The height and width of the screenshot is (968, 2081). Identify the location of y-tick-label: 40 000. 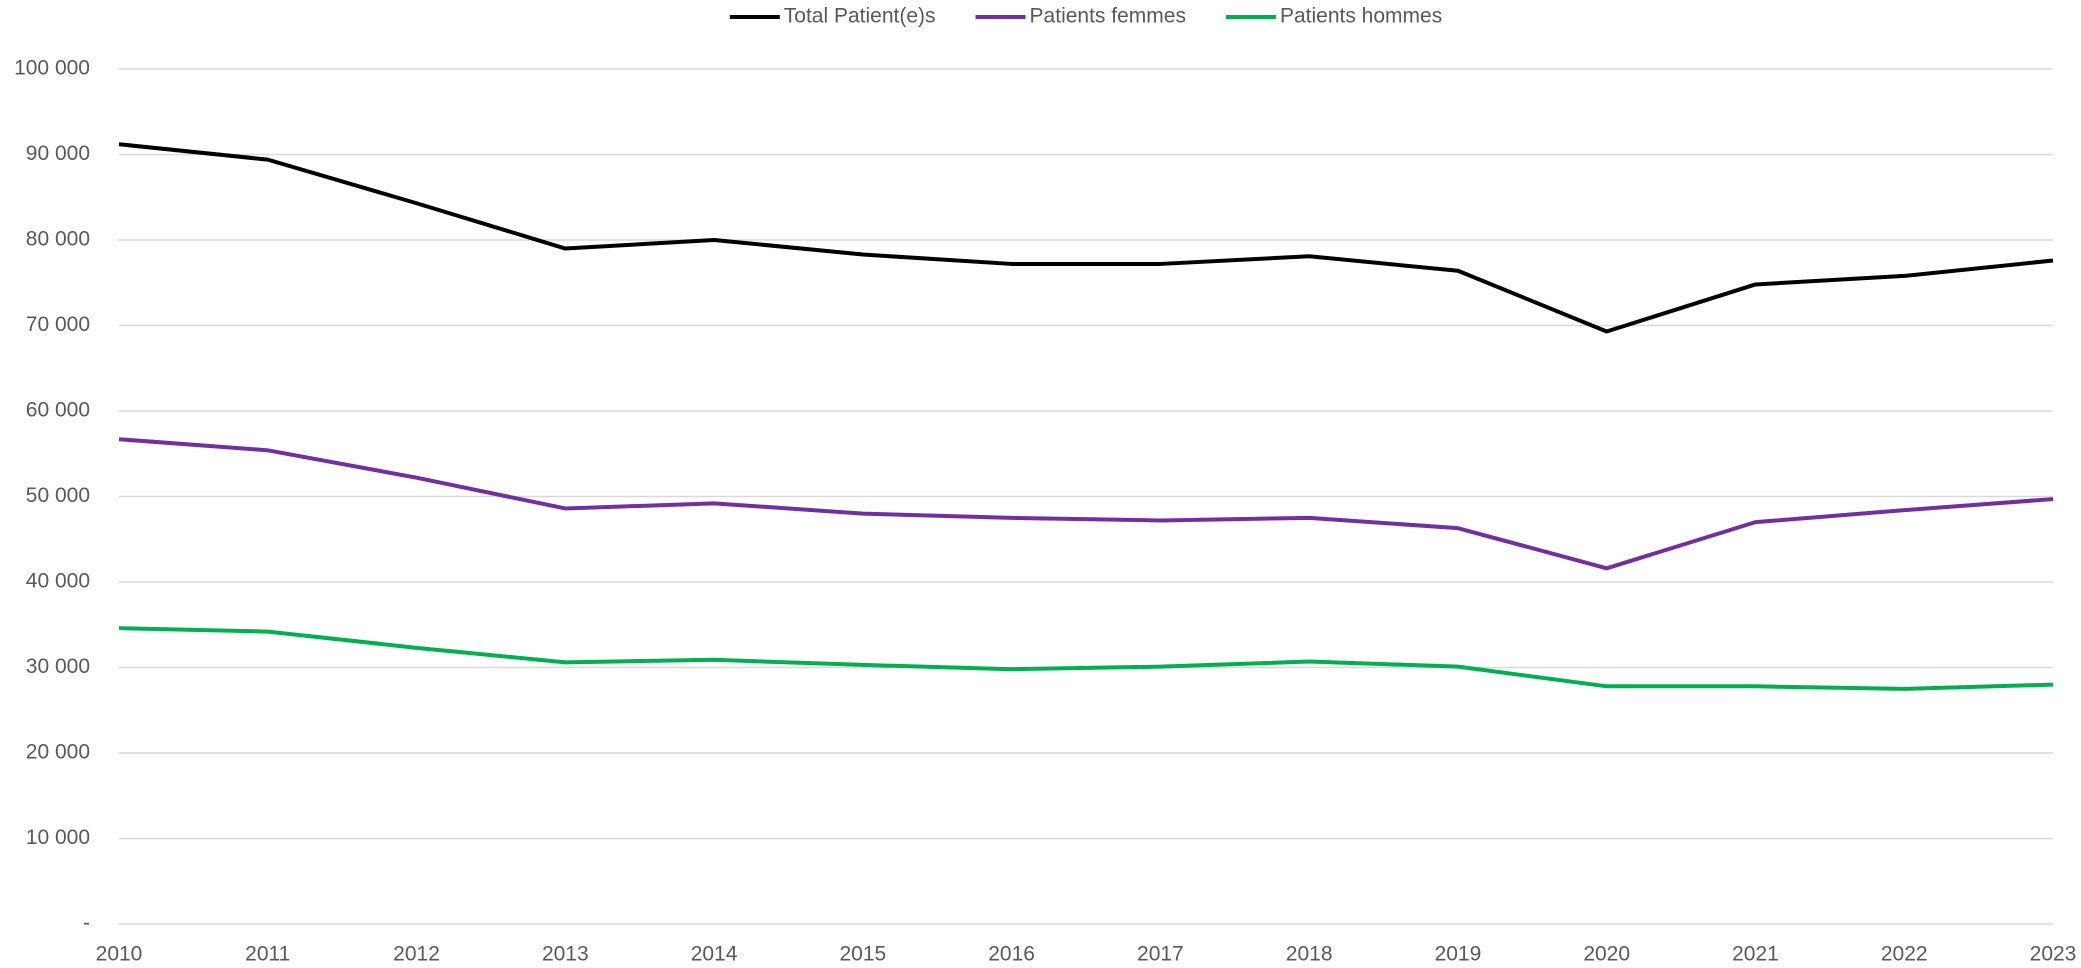
(58, 581).